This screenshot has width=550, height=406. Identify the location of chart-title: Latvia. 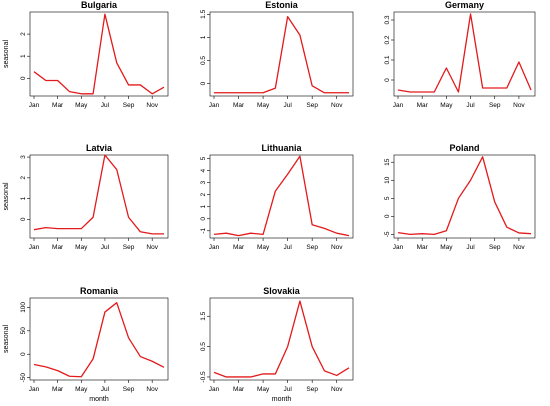
(99, 148).